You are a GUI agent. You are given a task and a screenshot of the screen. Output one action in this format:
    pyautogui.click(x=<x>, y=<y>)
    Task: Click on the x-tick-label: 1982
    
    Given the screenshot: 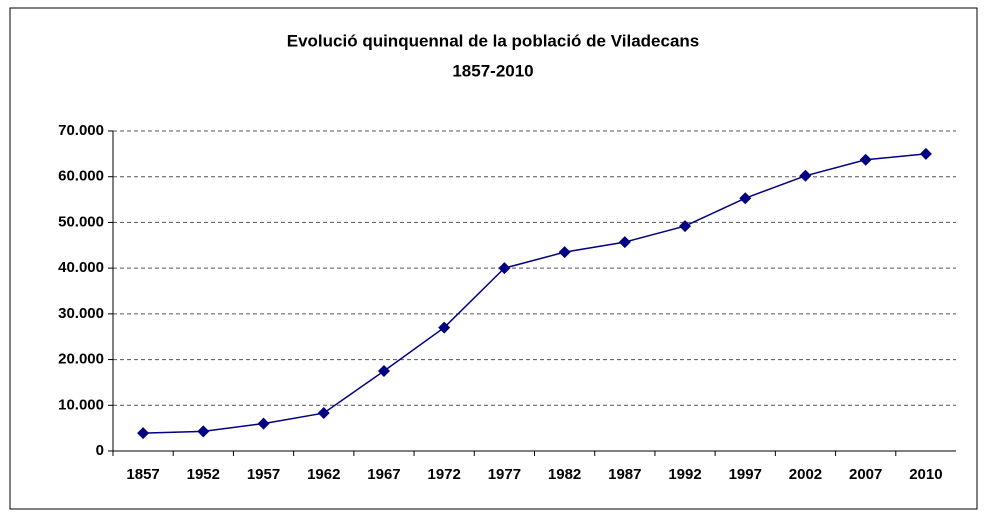 What is the action you would take?
    pyautogui.click(x=564, y=474)
    